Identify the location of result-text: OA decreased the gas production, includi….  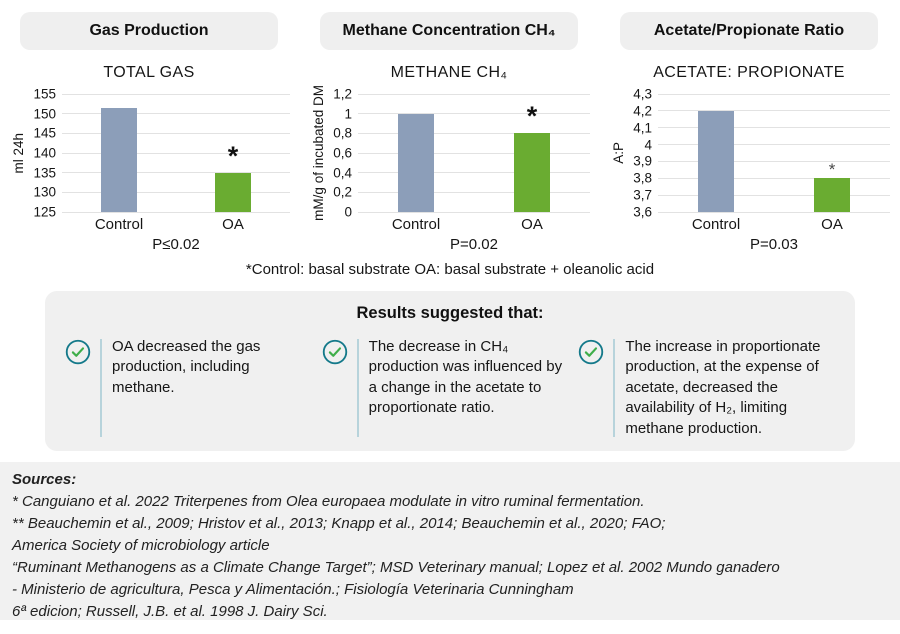
(186, 367).